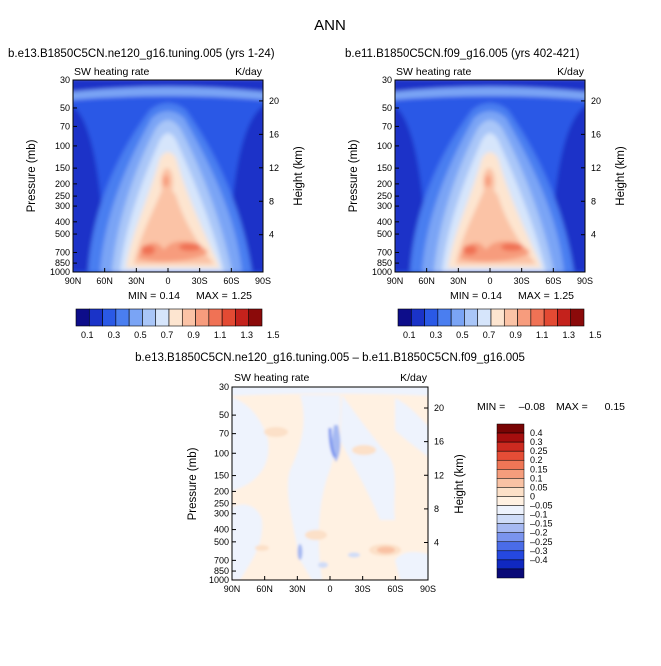  What do you see at coordinates (249, 72) in the screenshot?
I see `left-units-label: K/day` at bounding box center [249, 72].